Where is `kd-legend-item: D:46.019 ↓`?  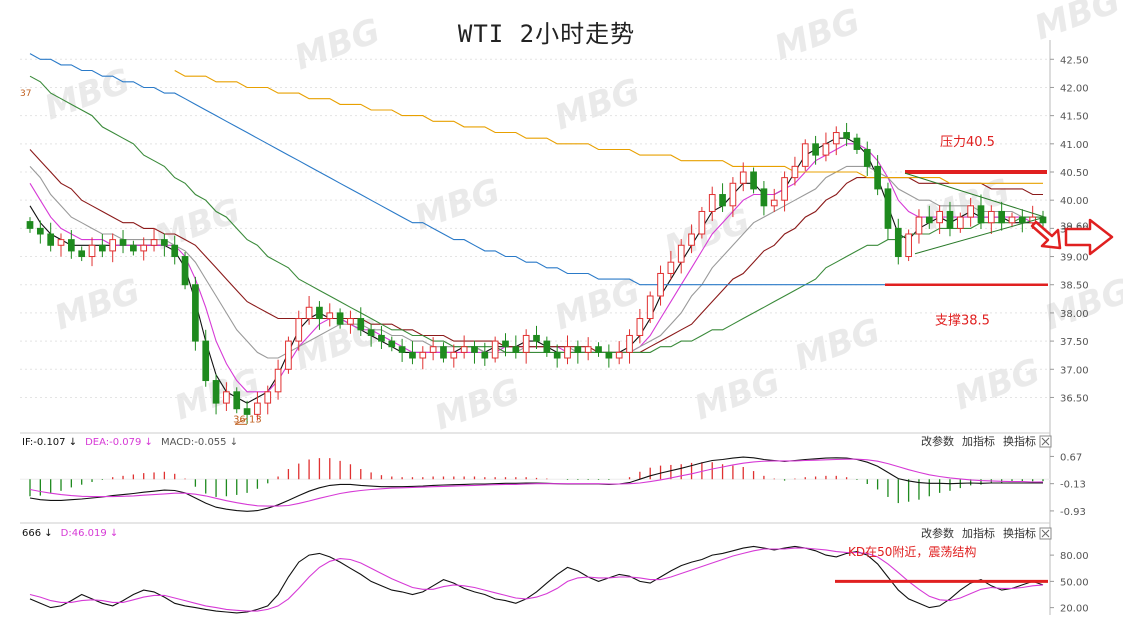
kd-legend-item: D:46.019 ↓ is located at coordinates (90, 533).